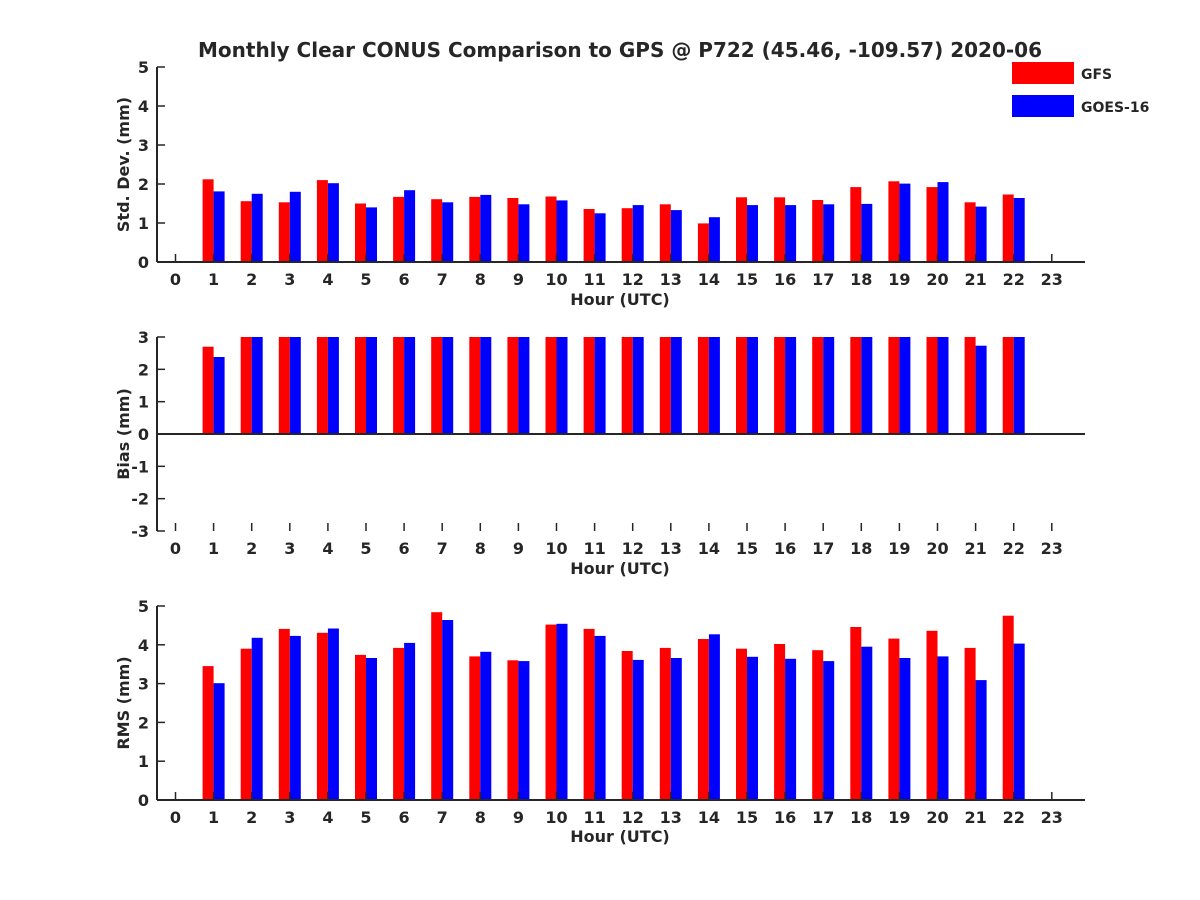 The height and width of the screenshot is (900, 1200). Describe the element at coordinates (140, 499) in the screenshot. I see `y-tick-label: -2` at that location.